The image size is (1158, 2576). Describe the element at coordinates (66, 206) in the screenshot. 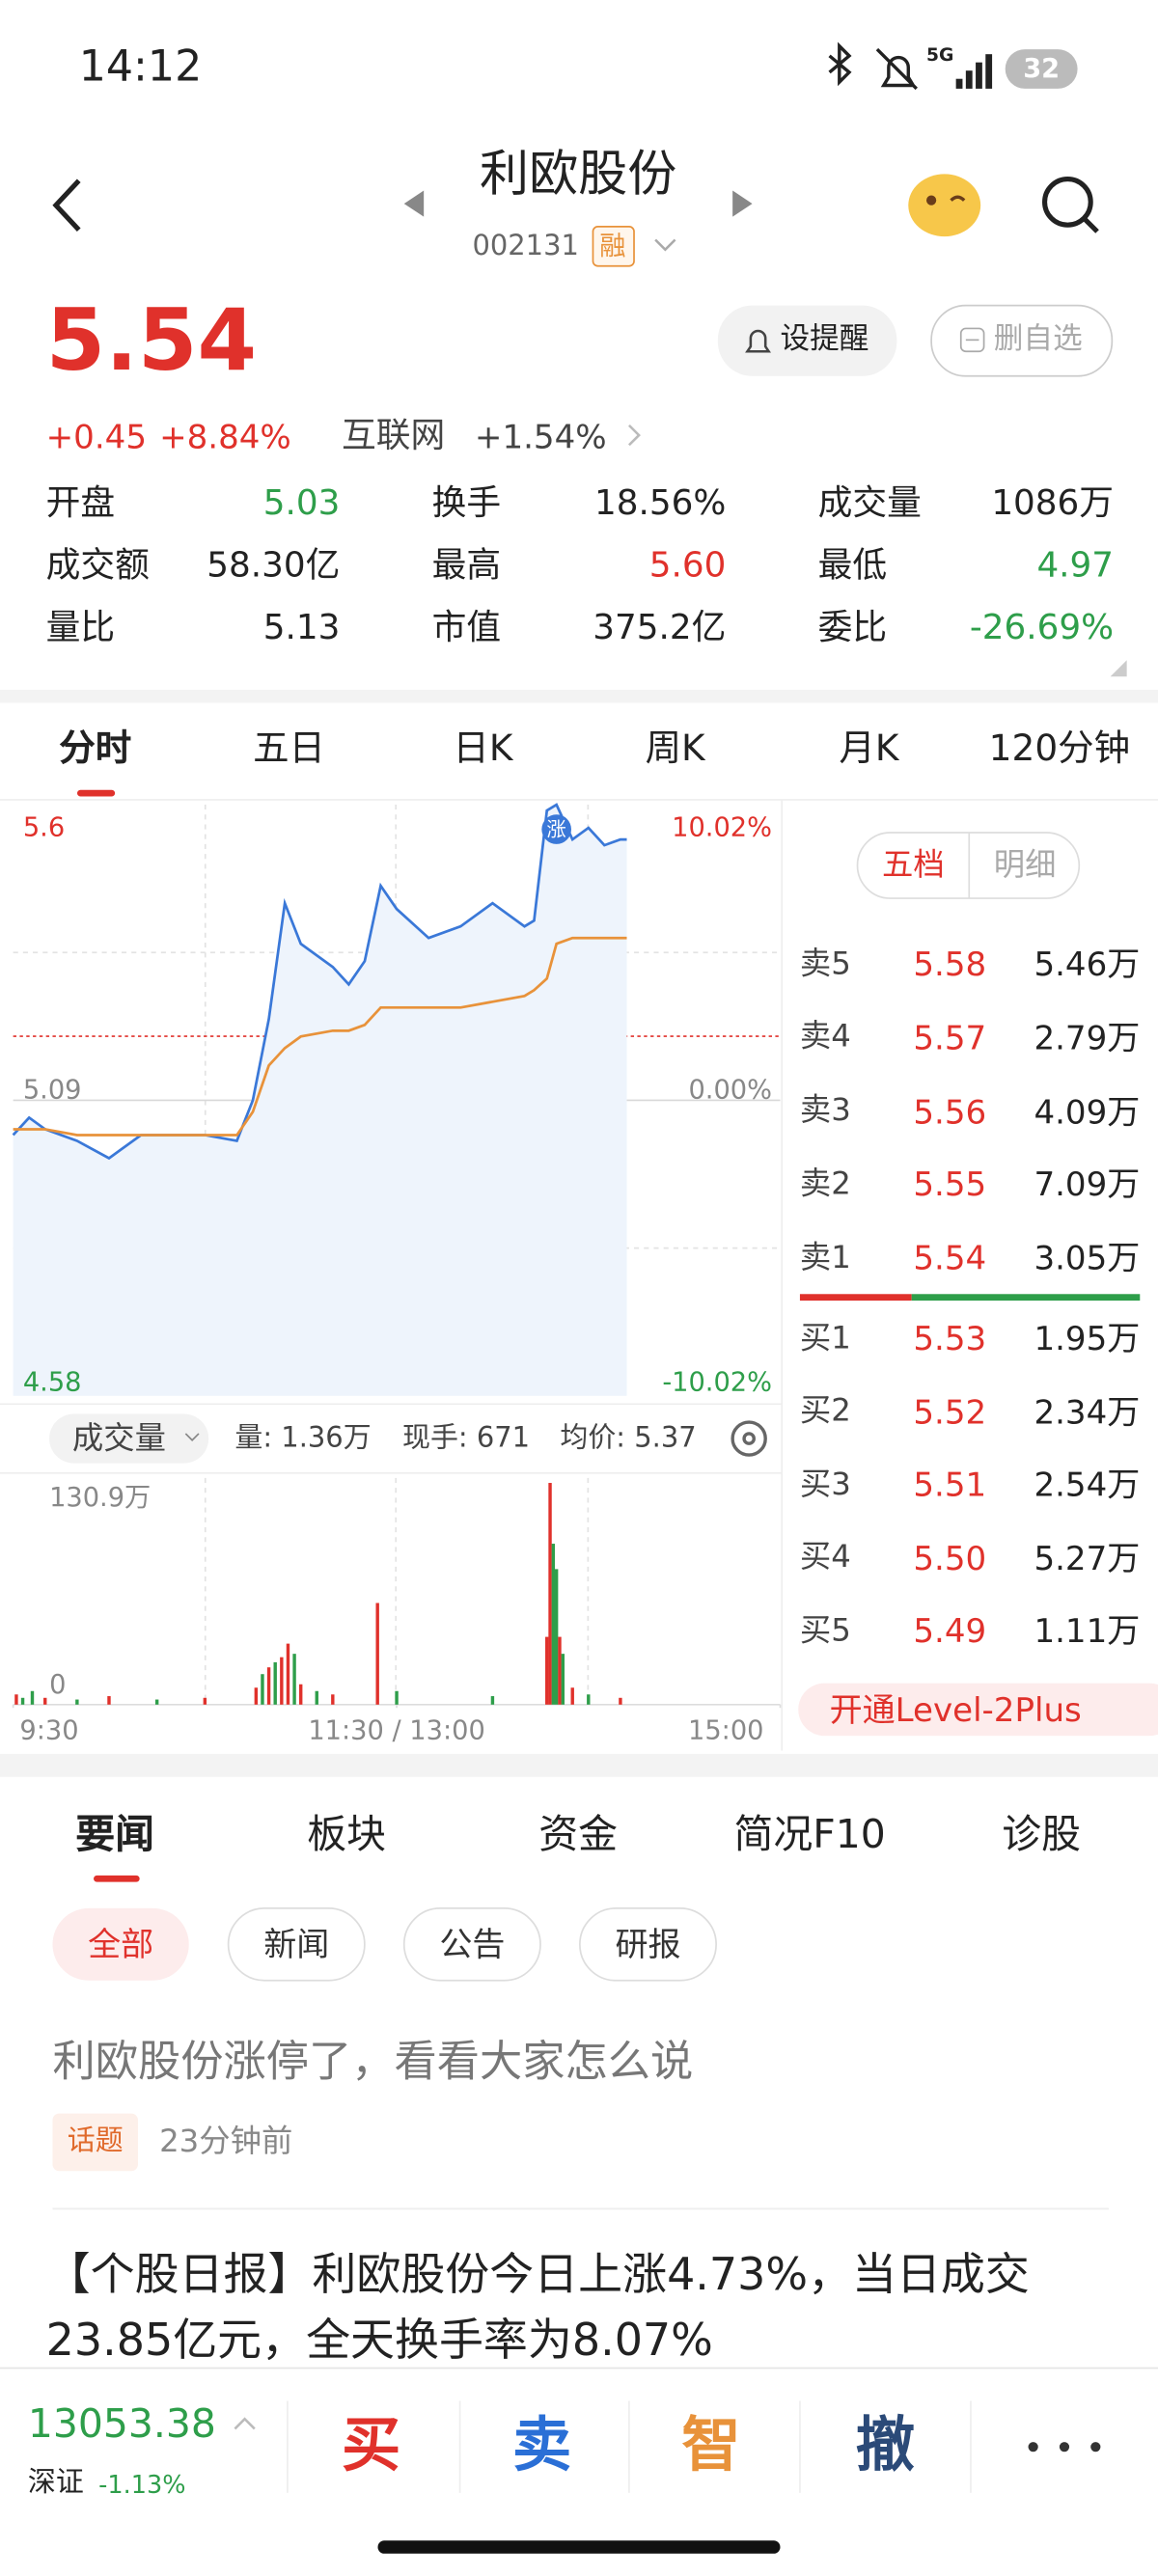

I see `back-button` at that location.